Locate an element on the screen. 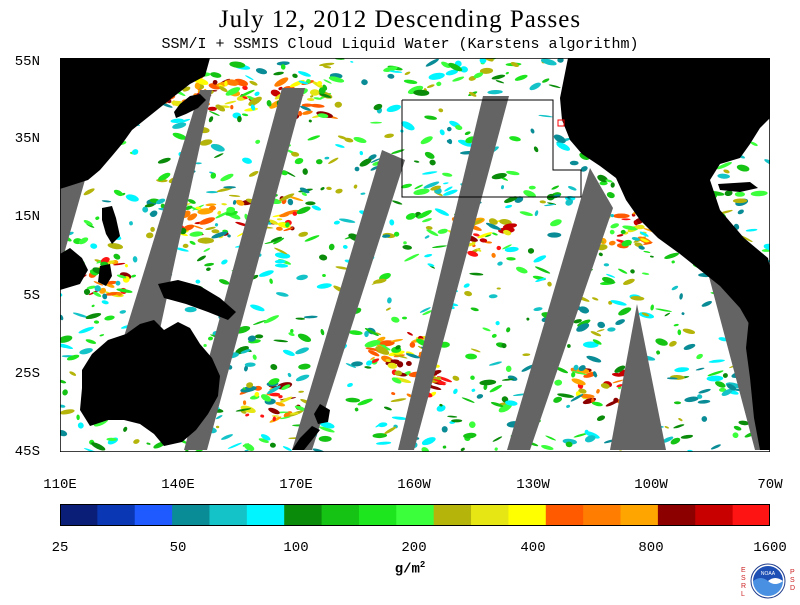 The image size is (800, 605). colorbar-label-200: 200 is located at coordinates (414, 548).